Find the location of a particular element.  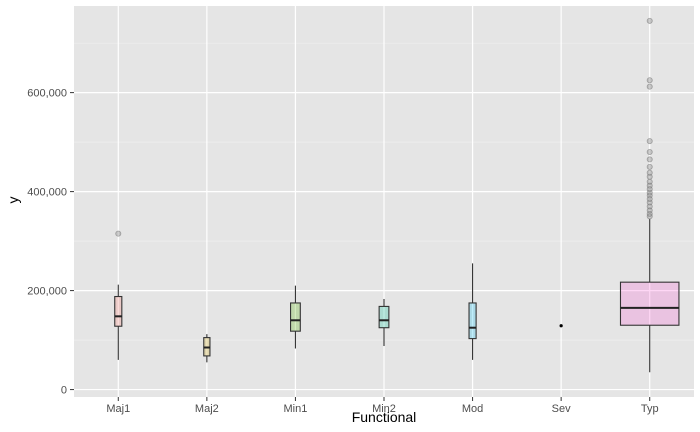

x-tick-label: Maj1 is located at coordinates (118, 409).